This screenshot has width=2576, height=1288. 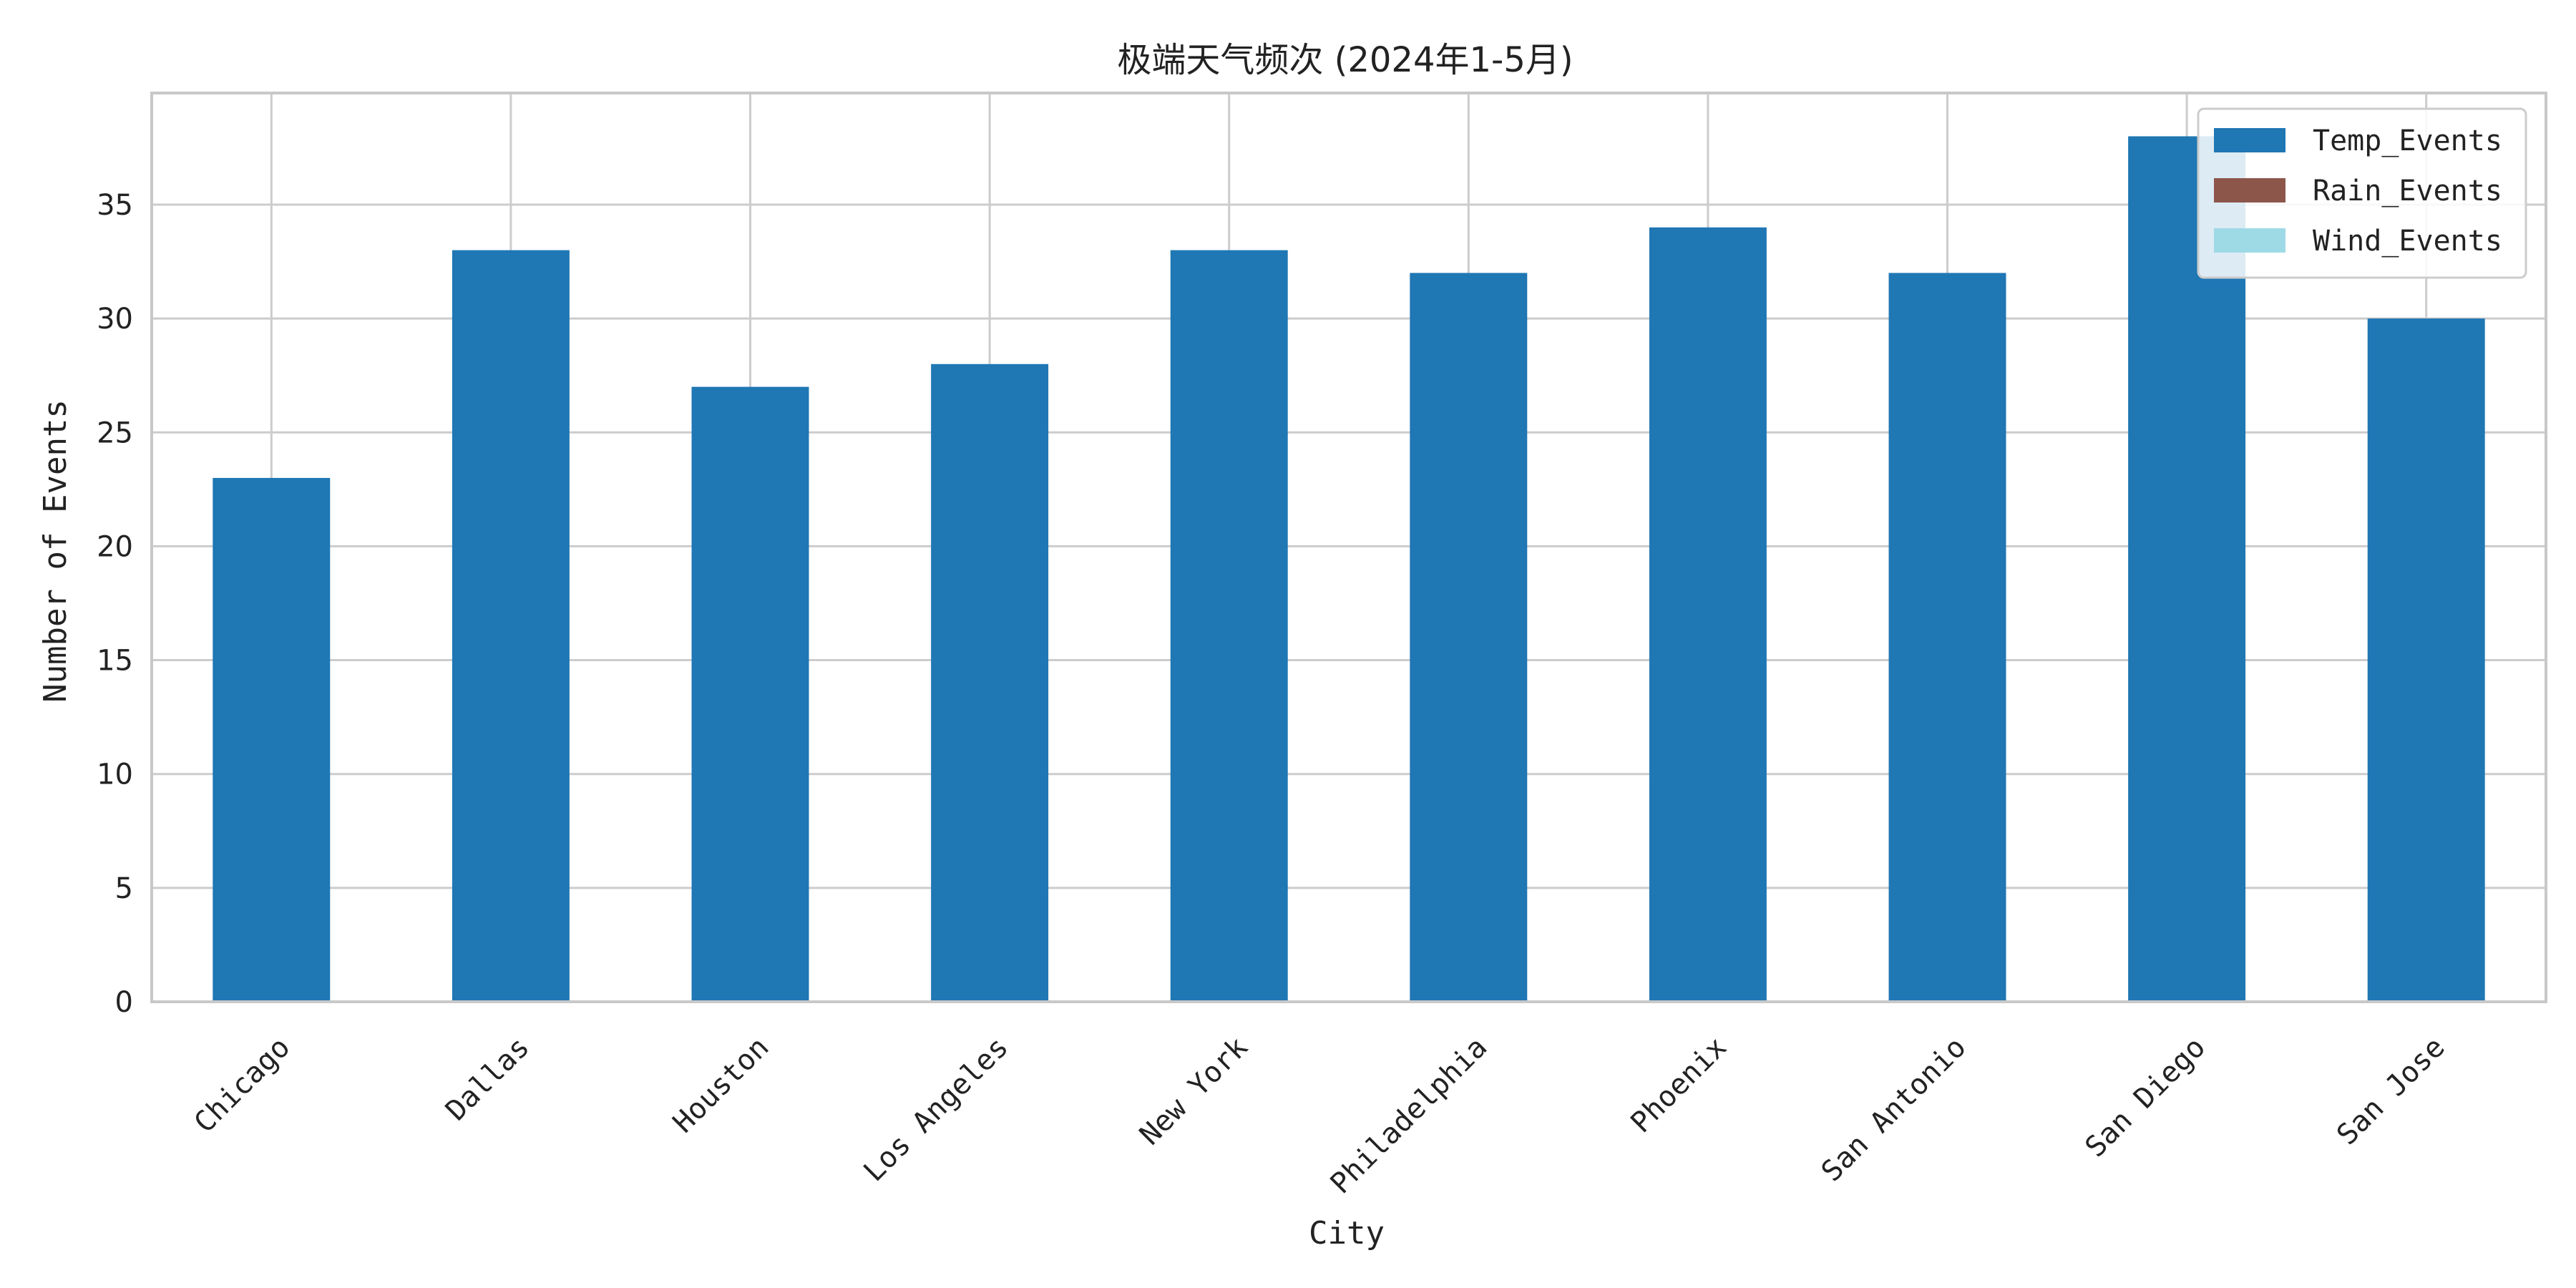 What do you see at coordinates (2407, 241) in the screenshot?
I see `legend-label: Wind_Events` at bounding box center [2407, 241].